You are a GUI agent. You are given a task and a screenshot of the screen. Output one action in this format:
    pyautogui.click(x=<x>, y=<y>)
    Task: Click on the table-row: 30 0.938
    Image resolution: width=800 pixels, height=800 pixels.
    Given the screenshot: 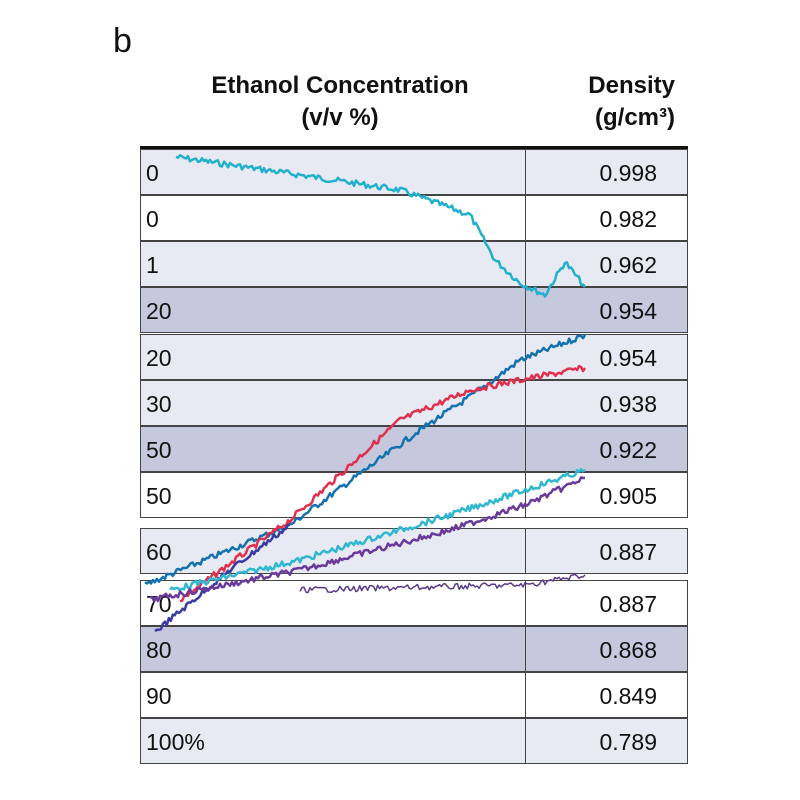 What is the action you would take?
    pyautogui.click(x=414, y=403)
    